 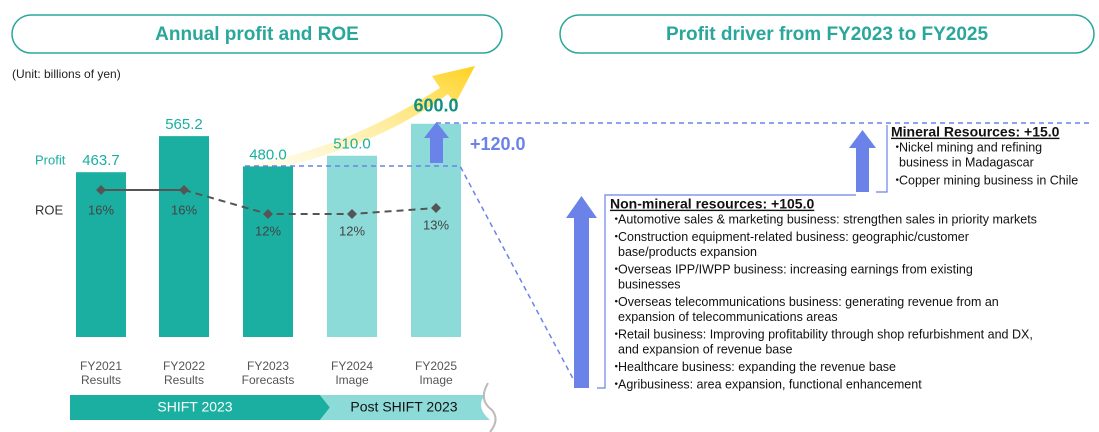 What do you see at coordinates (705, 349) in the screenshot?
I see `item-text: and expansion of revenue base` at bounding box center [705, 349].